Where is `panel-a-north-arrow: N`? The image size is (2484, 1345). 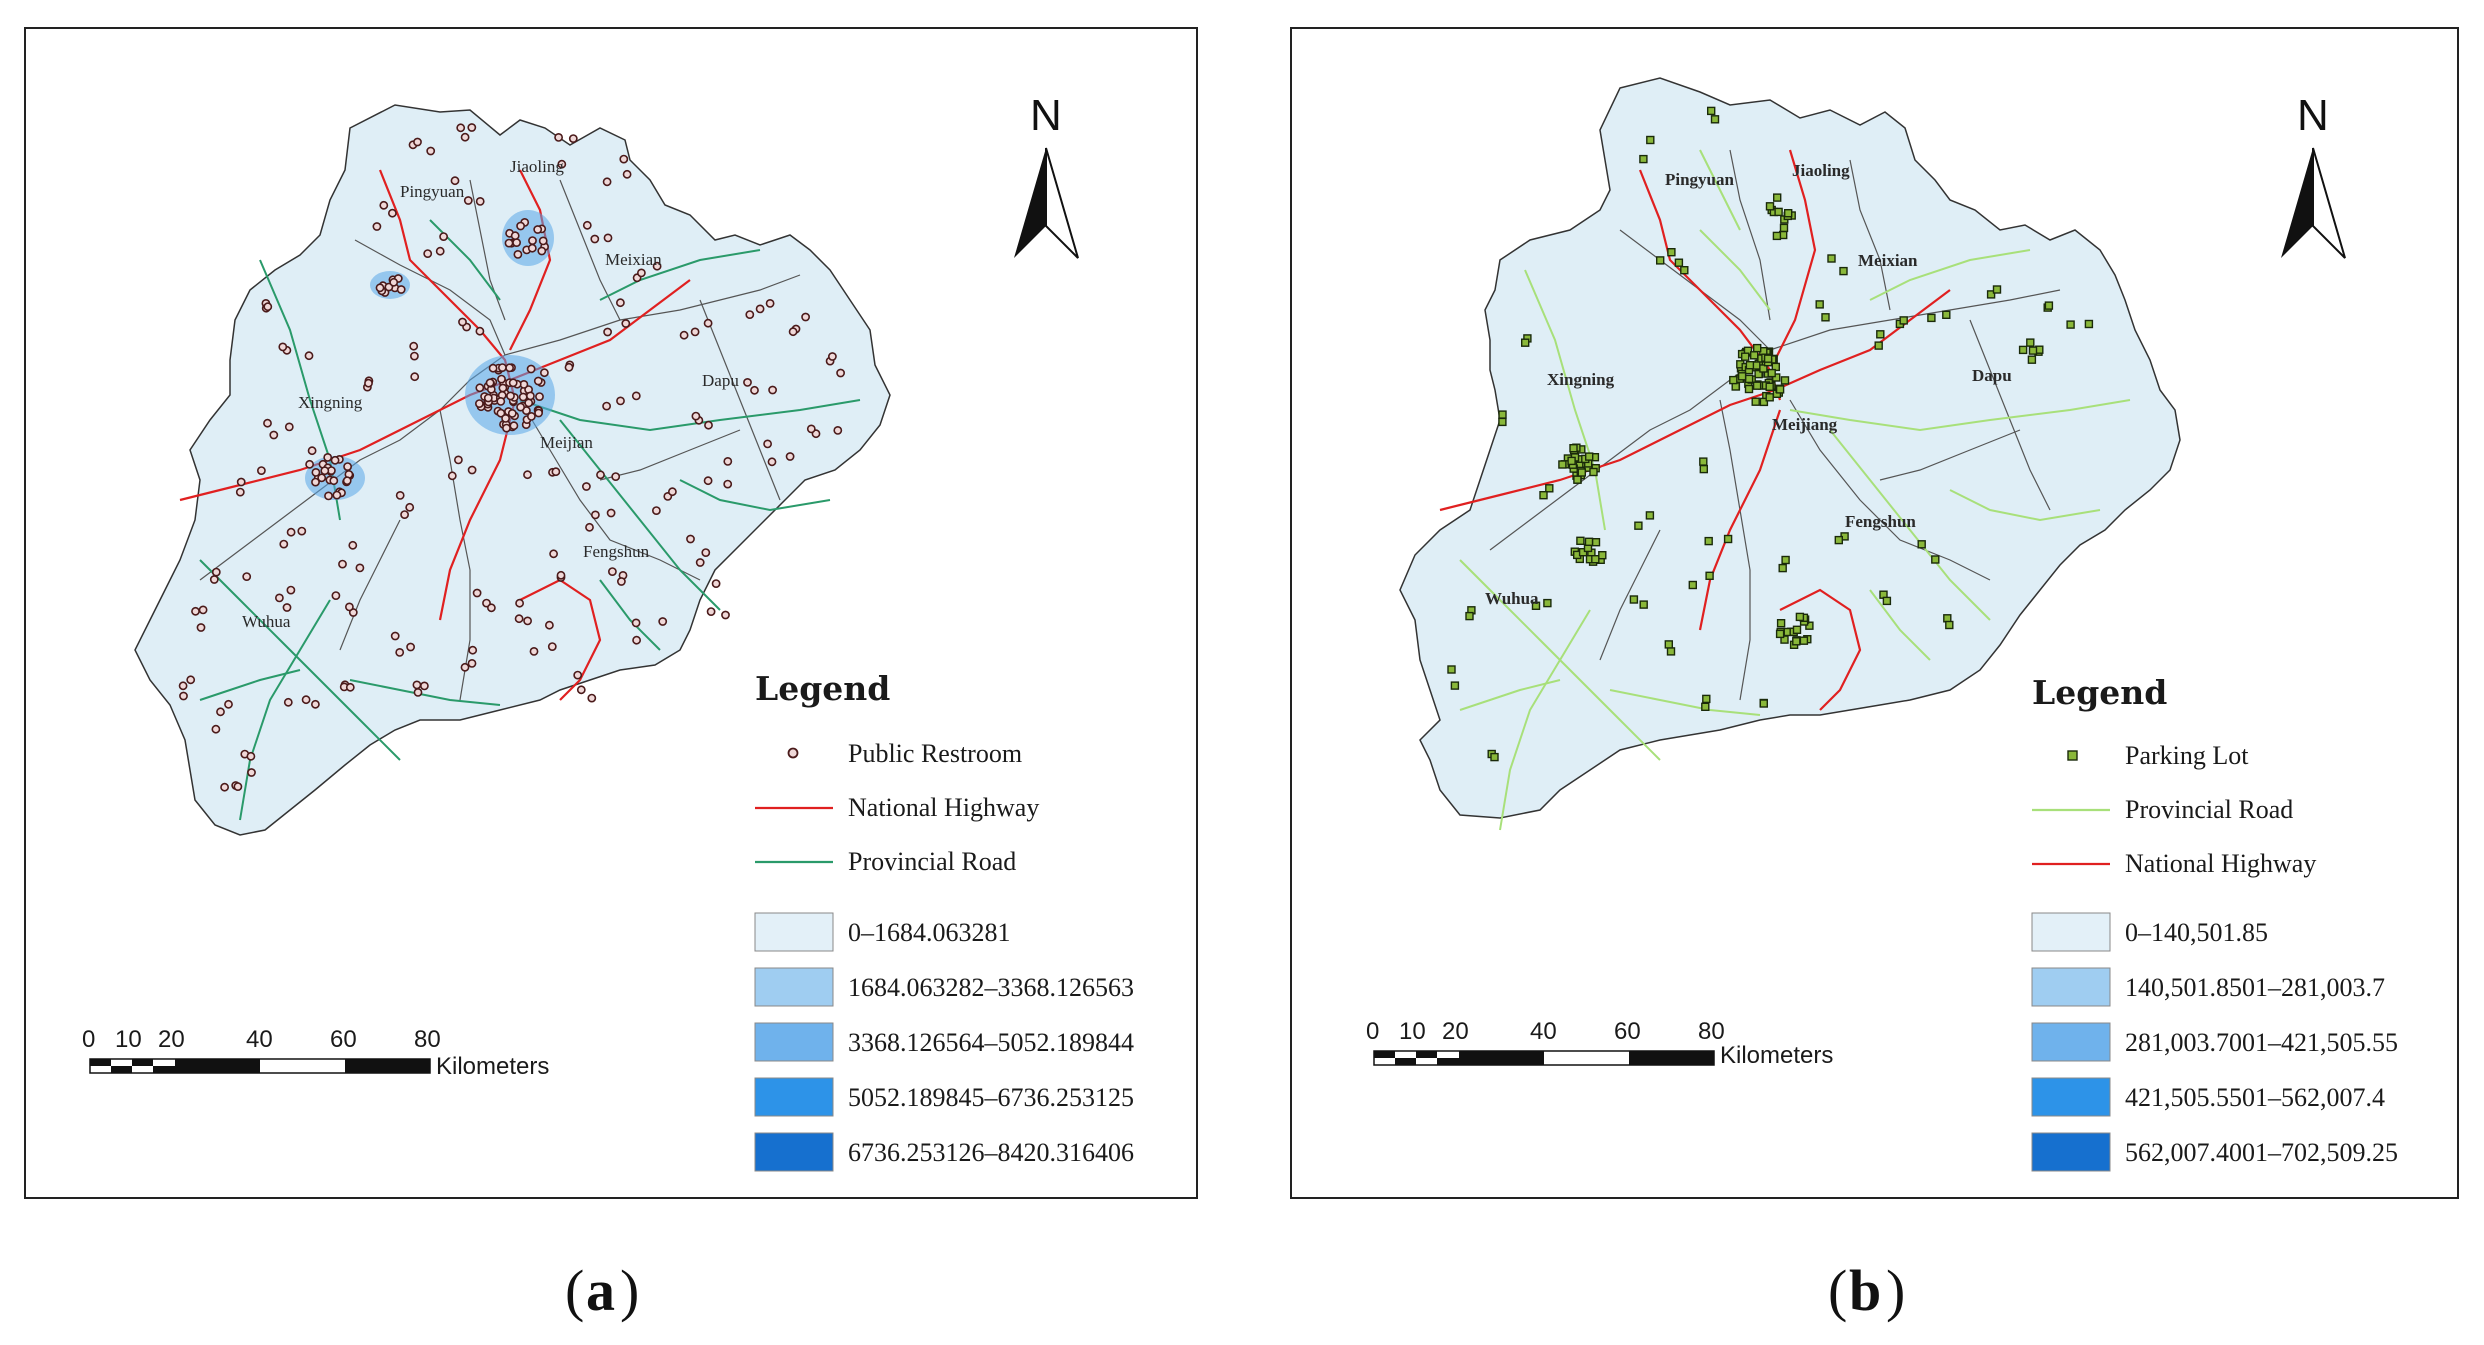
panel-a-north-arrow: N is located at coordinates (1046, 175).